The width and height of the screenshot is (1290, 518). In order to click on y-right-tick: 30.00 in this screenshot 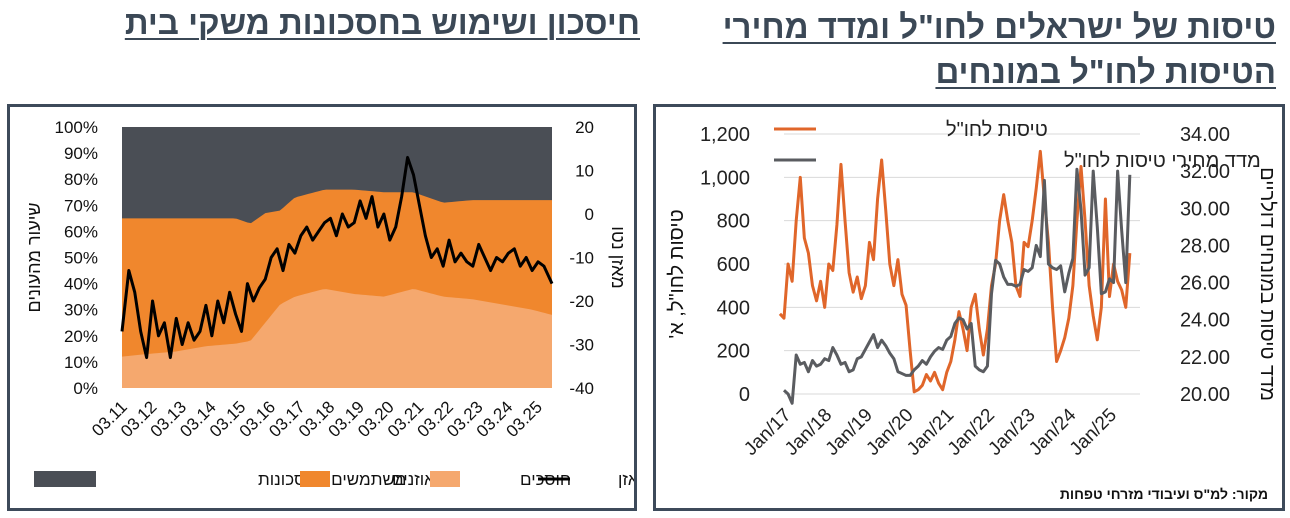, I will do `click(1205, 209)`.